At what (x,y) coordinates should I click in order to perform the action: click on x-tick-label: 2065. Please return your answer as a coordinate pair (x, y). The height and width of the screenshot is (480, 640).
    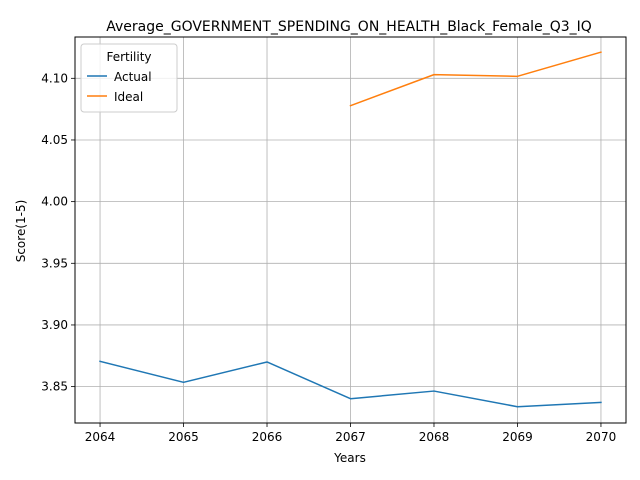
    Looking at the image, I should click on (183, 437).